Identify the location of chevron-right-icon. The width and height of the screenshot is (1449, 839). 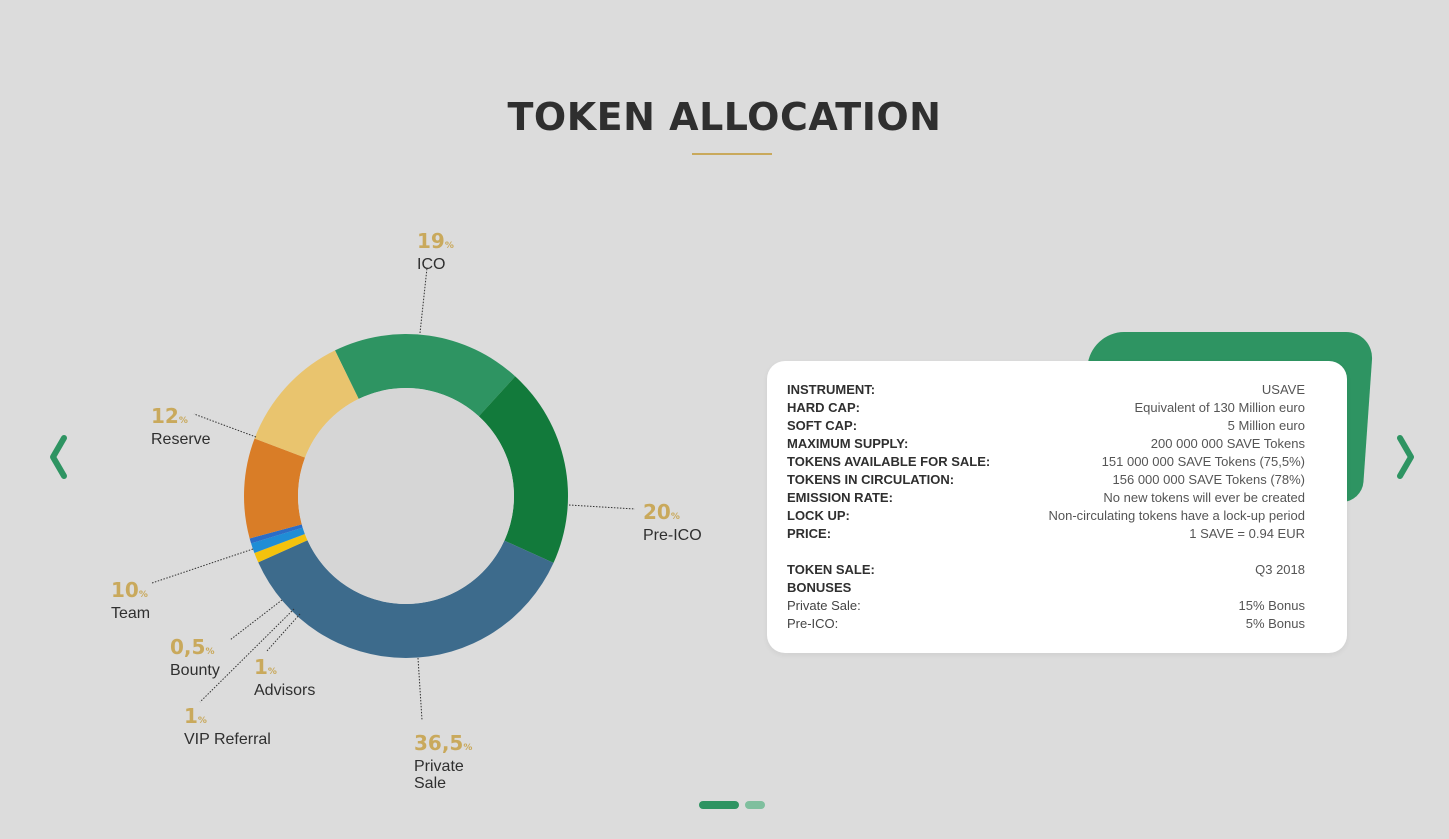
(1405, 457).